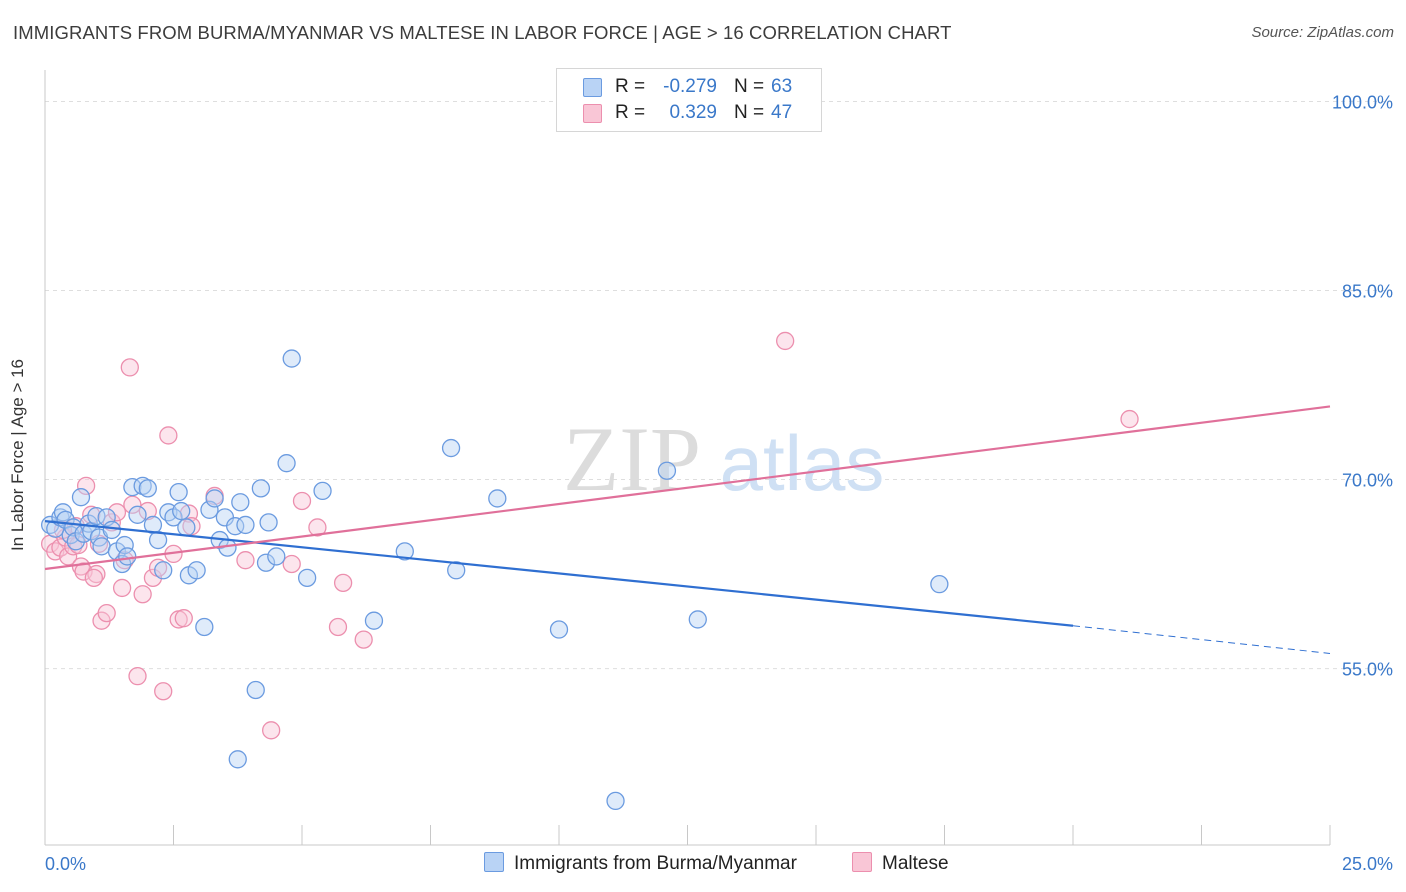 The image size is (1406, 892). I want to click on watermark: ZIP atlas, so click(723, 459).